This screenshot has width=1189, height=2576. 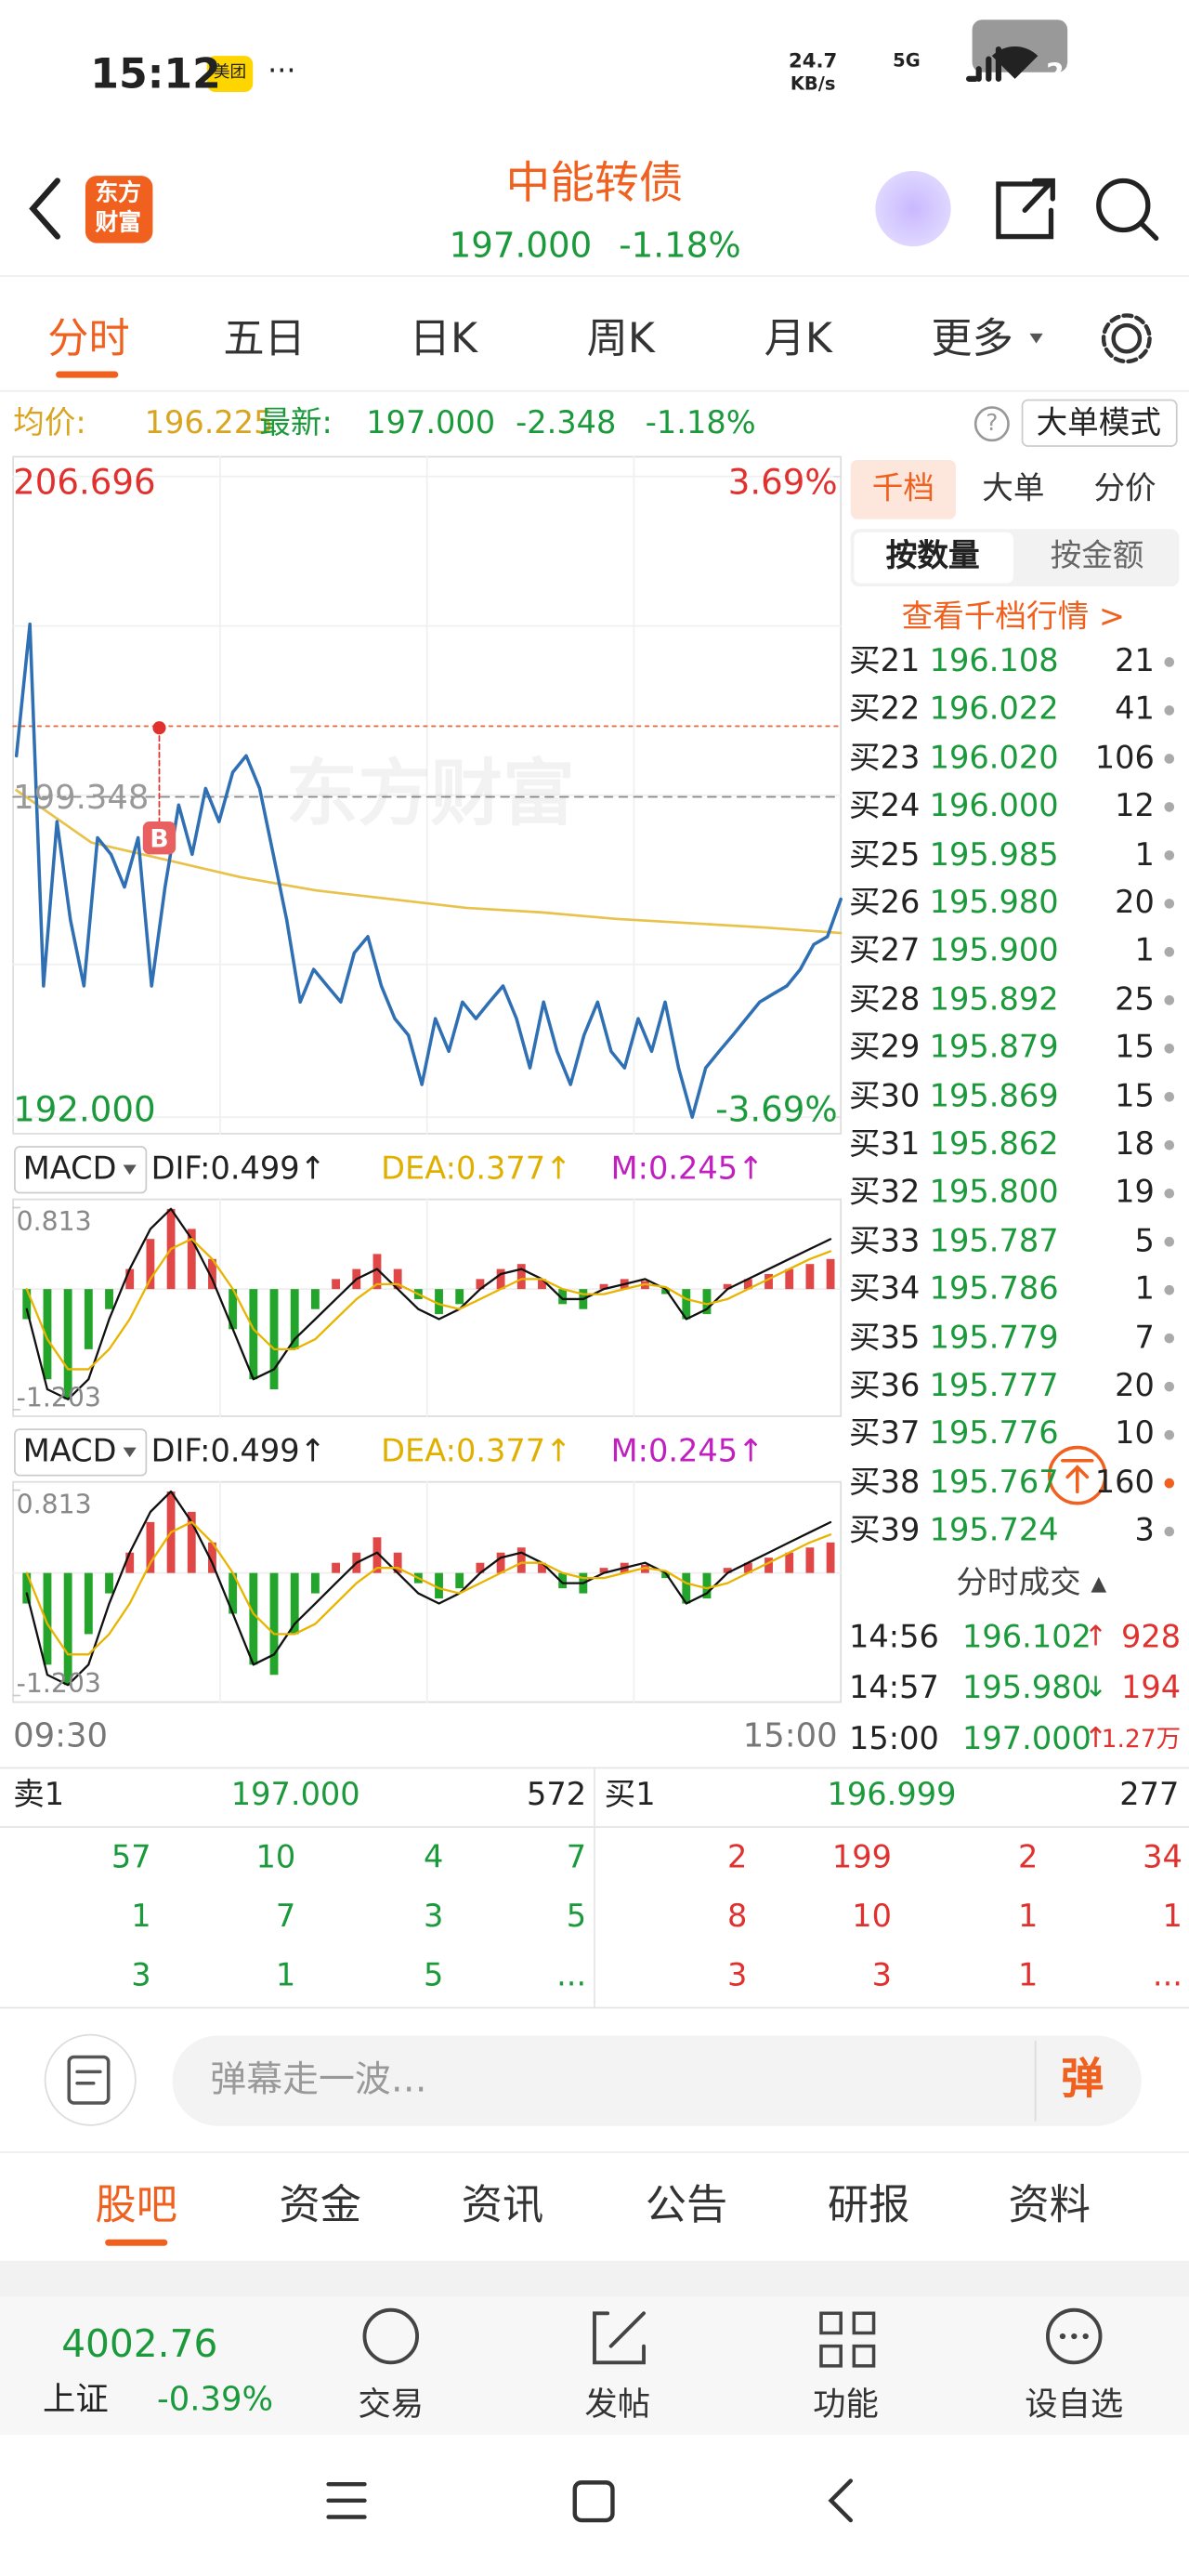 What do you see at coordinates (91, 2079) in the screenshot?
I see `comment-icon-bg` at bounding box center [91, 2079].